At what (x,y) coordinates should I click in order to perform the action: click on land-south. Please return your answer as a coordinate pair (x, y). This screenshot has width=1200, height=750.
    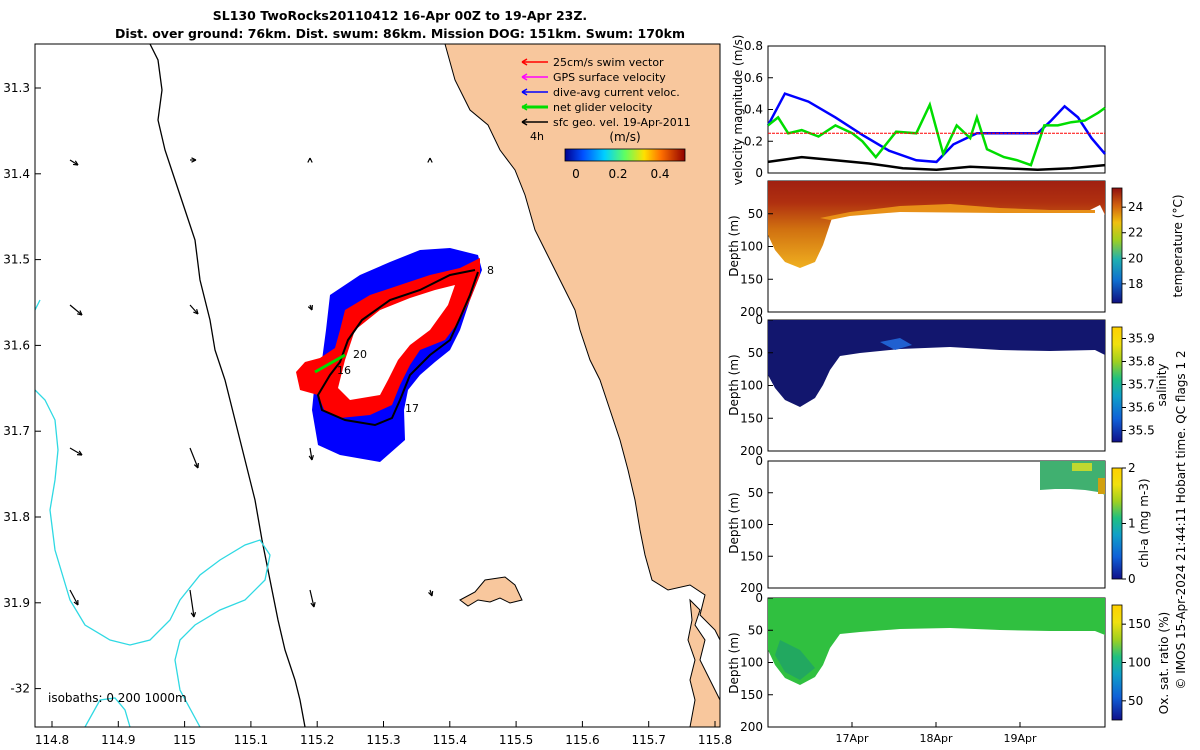
    Looking at the image, I should click on (703, 662).